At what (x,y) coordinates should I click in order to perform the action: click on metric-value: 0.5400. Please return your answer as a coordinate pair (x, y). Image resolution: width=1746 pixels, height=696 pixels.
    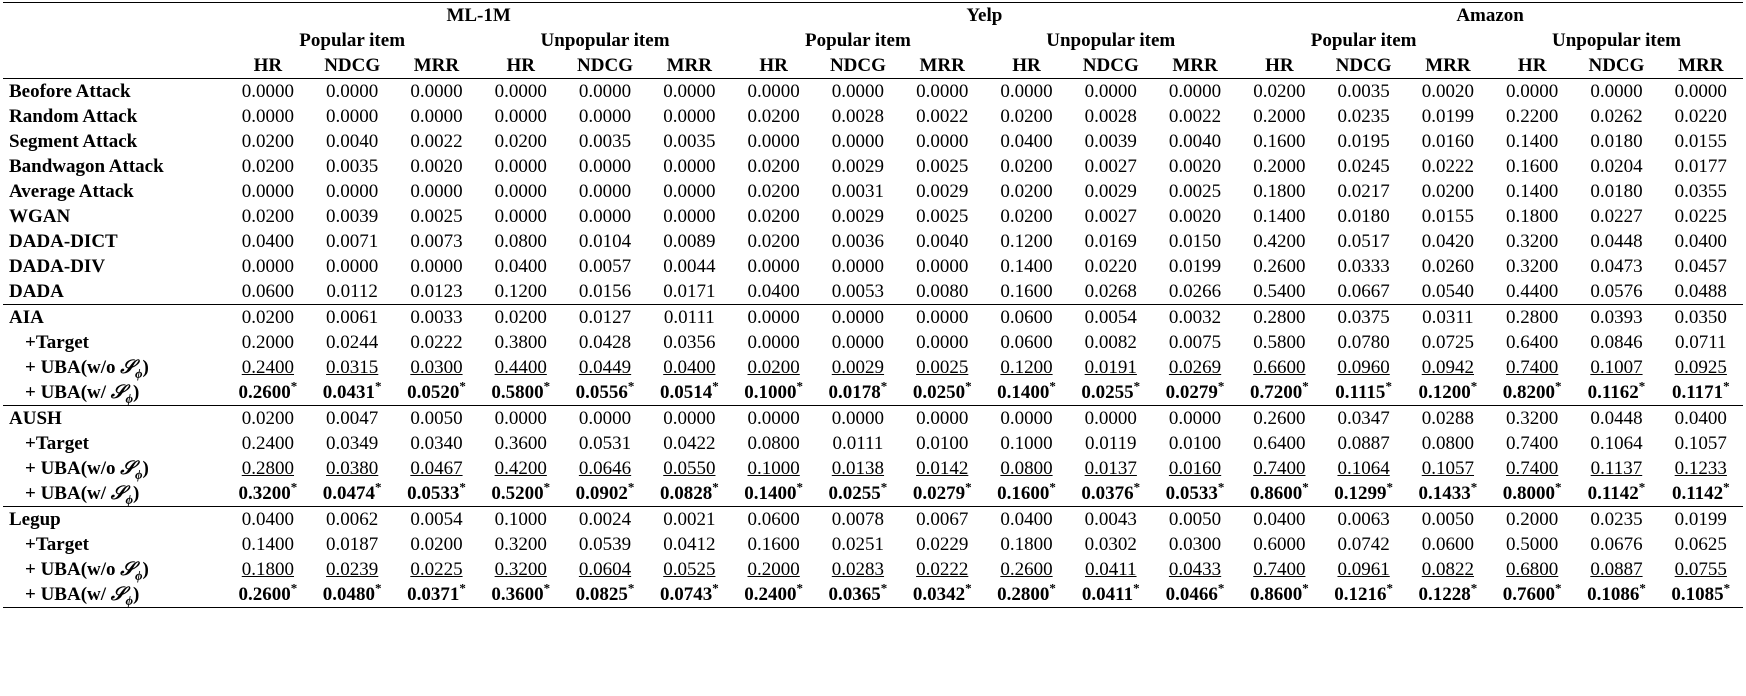
    Looking at the image, I should click on (1279, 292).